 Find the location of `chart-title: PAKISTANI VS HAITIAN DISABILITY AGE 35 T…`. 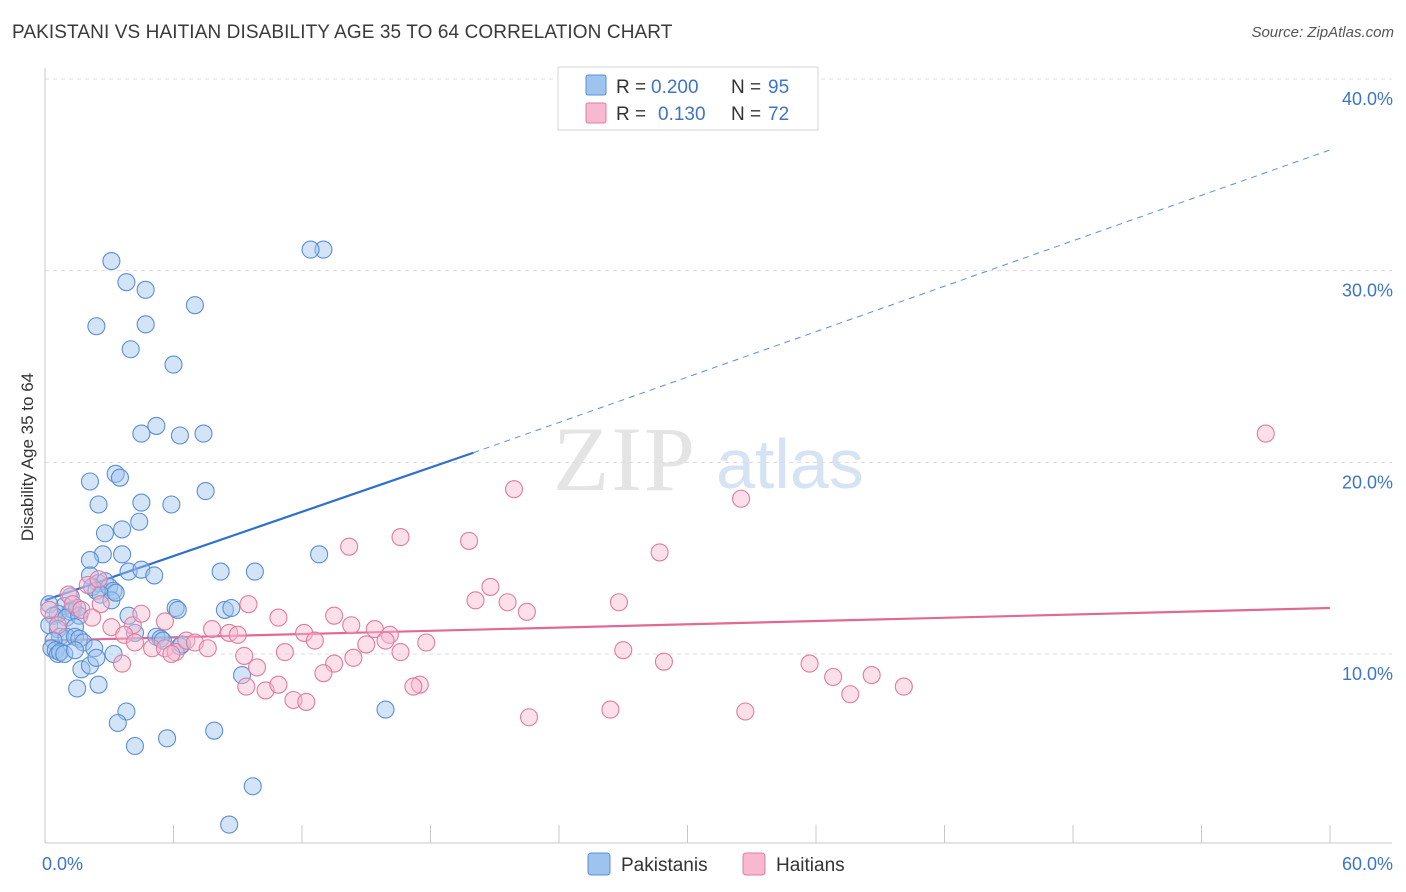

chart-title: PAKISTANI VS HAITIAN DISABILITY AGE 35 T… is located at coordinates (342, 32).